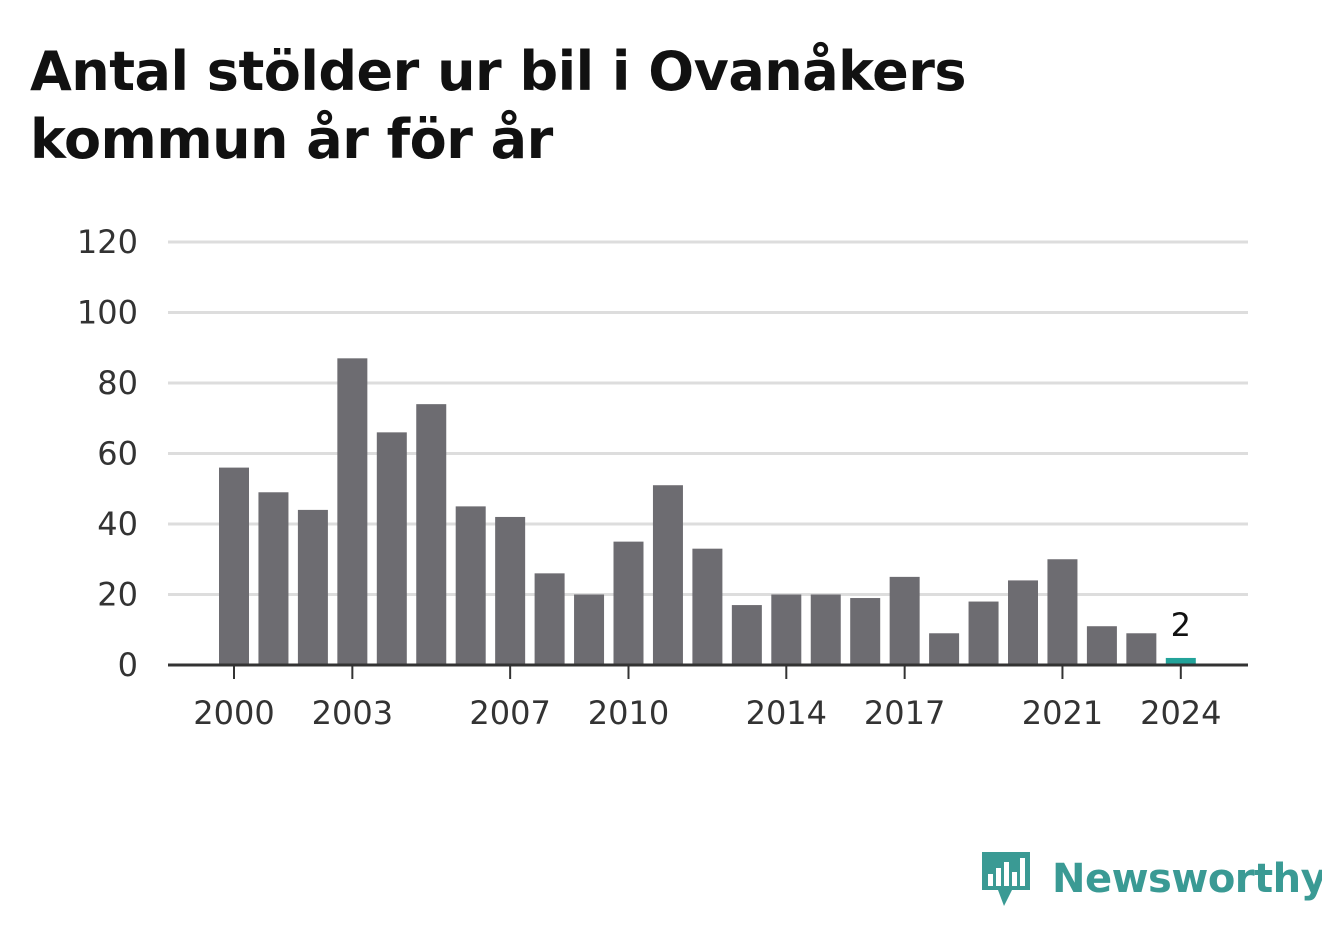 The image size is (1322, 939). What do you see at coordinates (1187, 879) in the screenshot?
I see `brand-name: Newsworthy` at bounding box center [1187, 879].